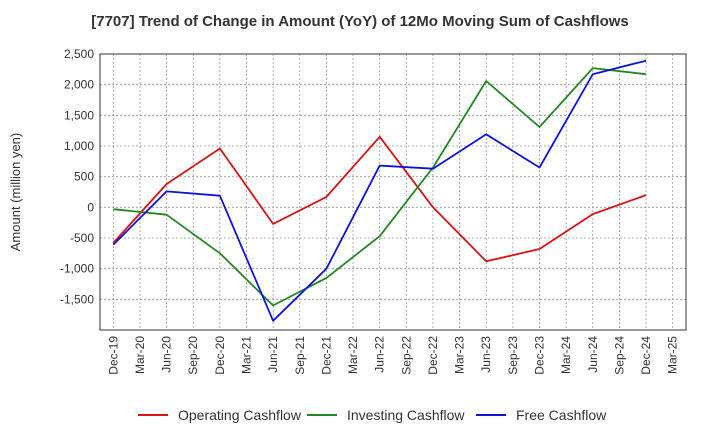 The image size is (720, 440). What do you see at coordinates (193, 355) in the screenshot?
I see `x-tick-label: Sep-20` at bounding box center [193, 355].